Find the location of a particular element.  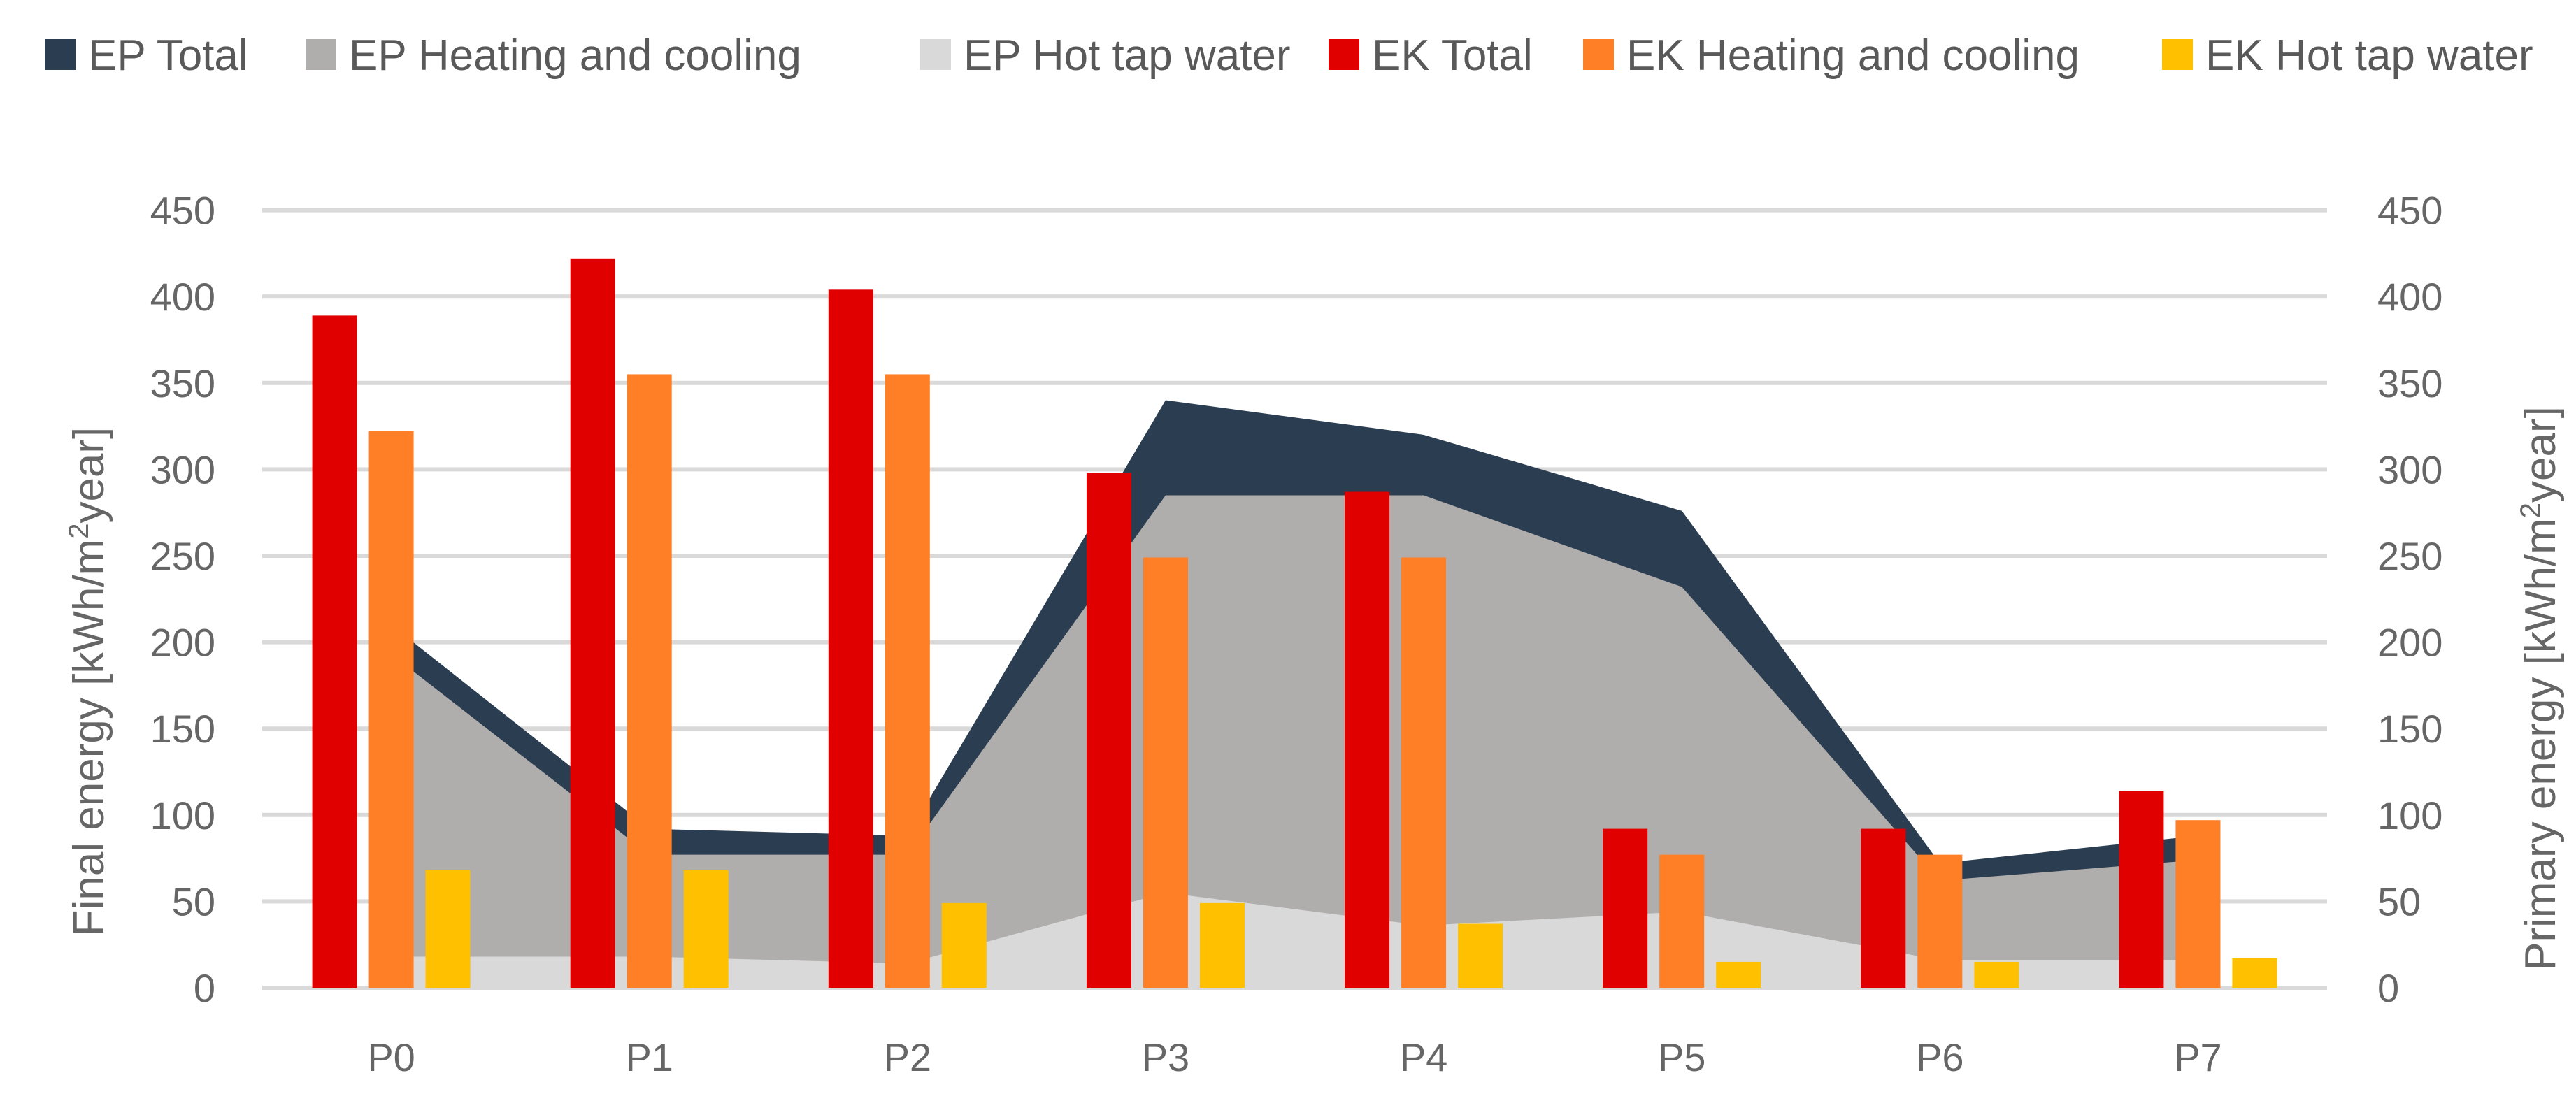

y-axis-title-left: Final energy [kWh/m2year] is located at coordinates (88, 682).